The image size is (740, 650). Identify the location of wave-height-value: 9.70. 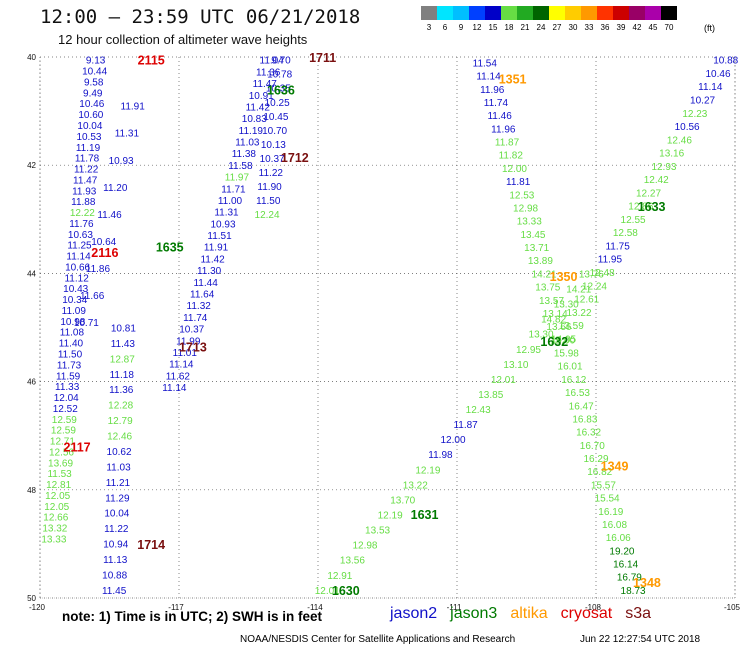
(281, 61).